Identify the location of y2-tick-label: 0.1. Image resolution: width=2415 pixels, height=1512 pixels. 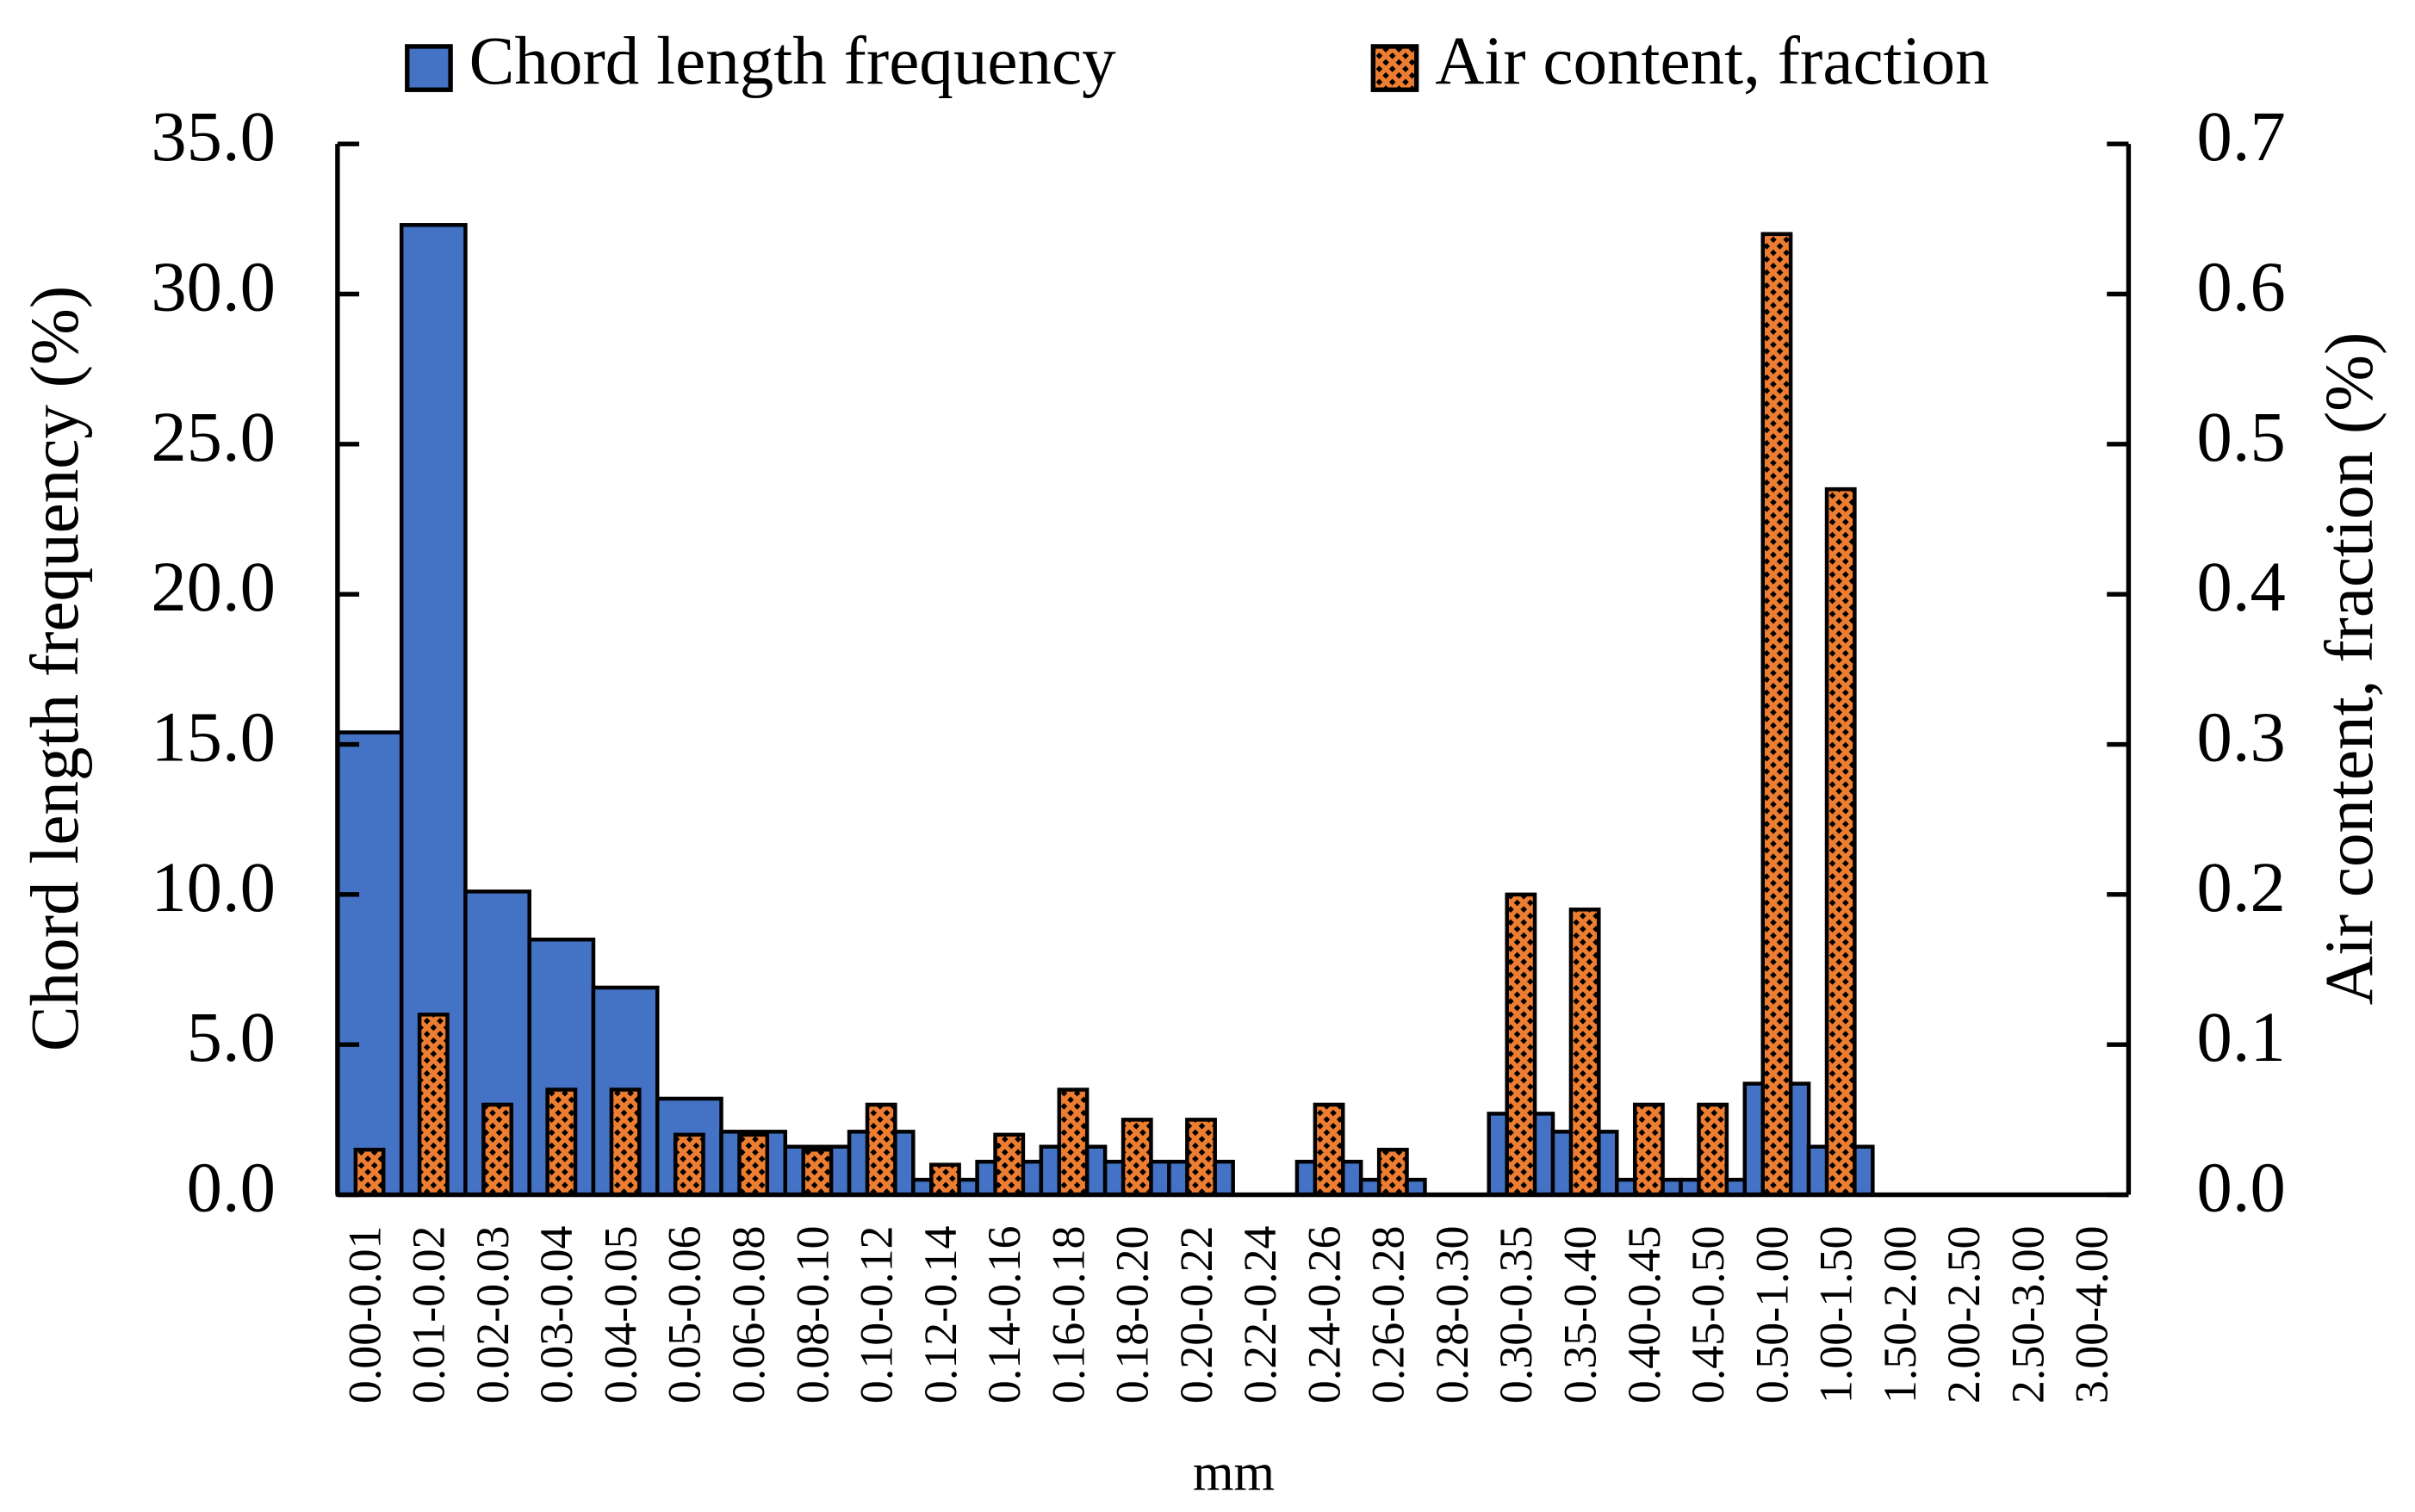
(2240, 1036).